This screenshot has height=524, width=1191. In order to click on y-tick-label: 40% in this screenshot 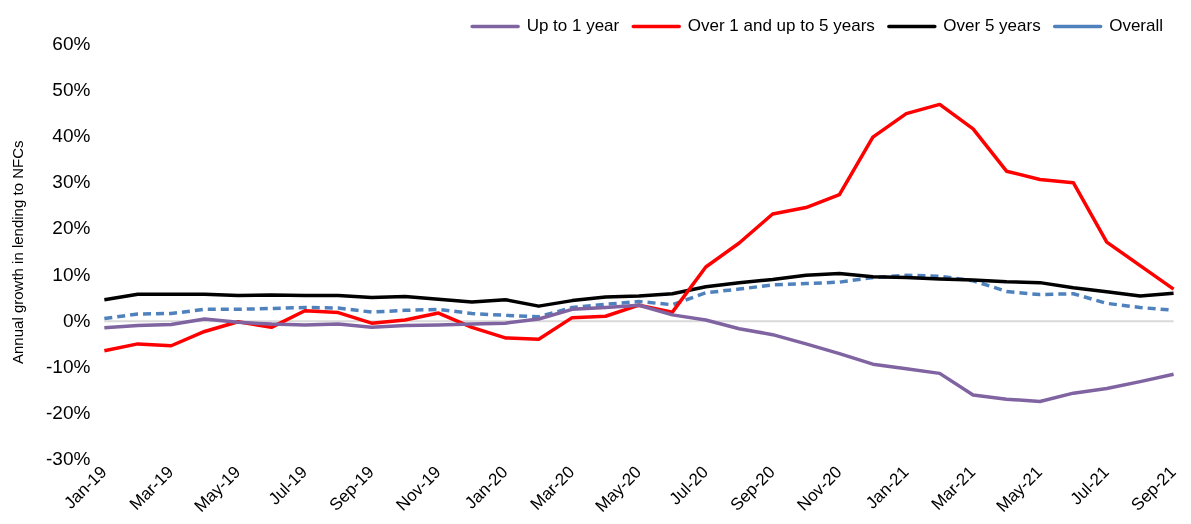, I will do `click(71, 136)`.